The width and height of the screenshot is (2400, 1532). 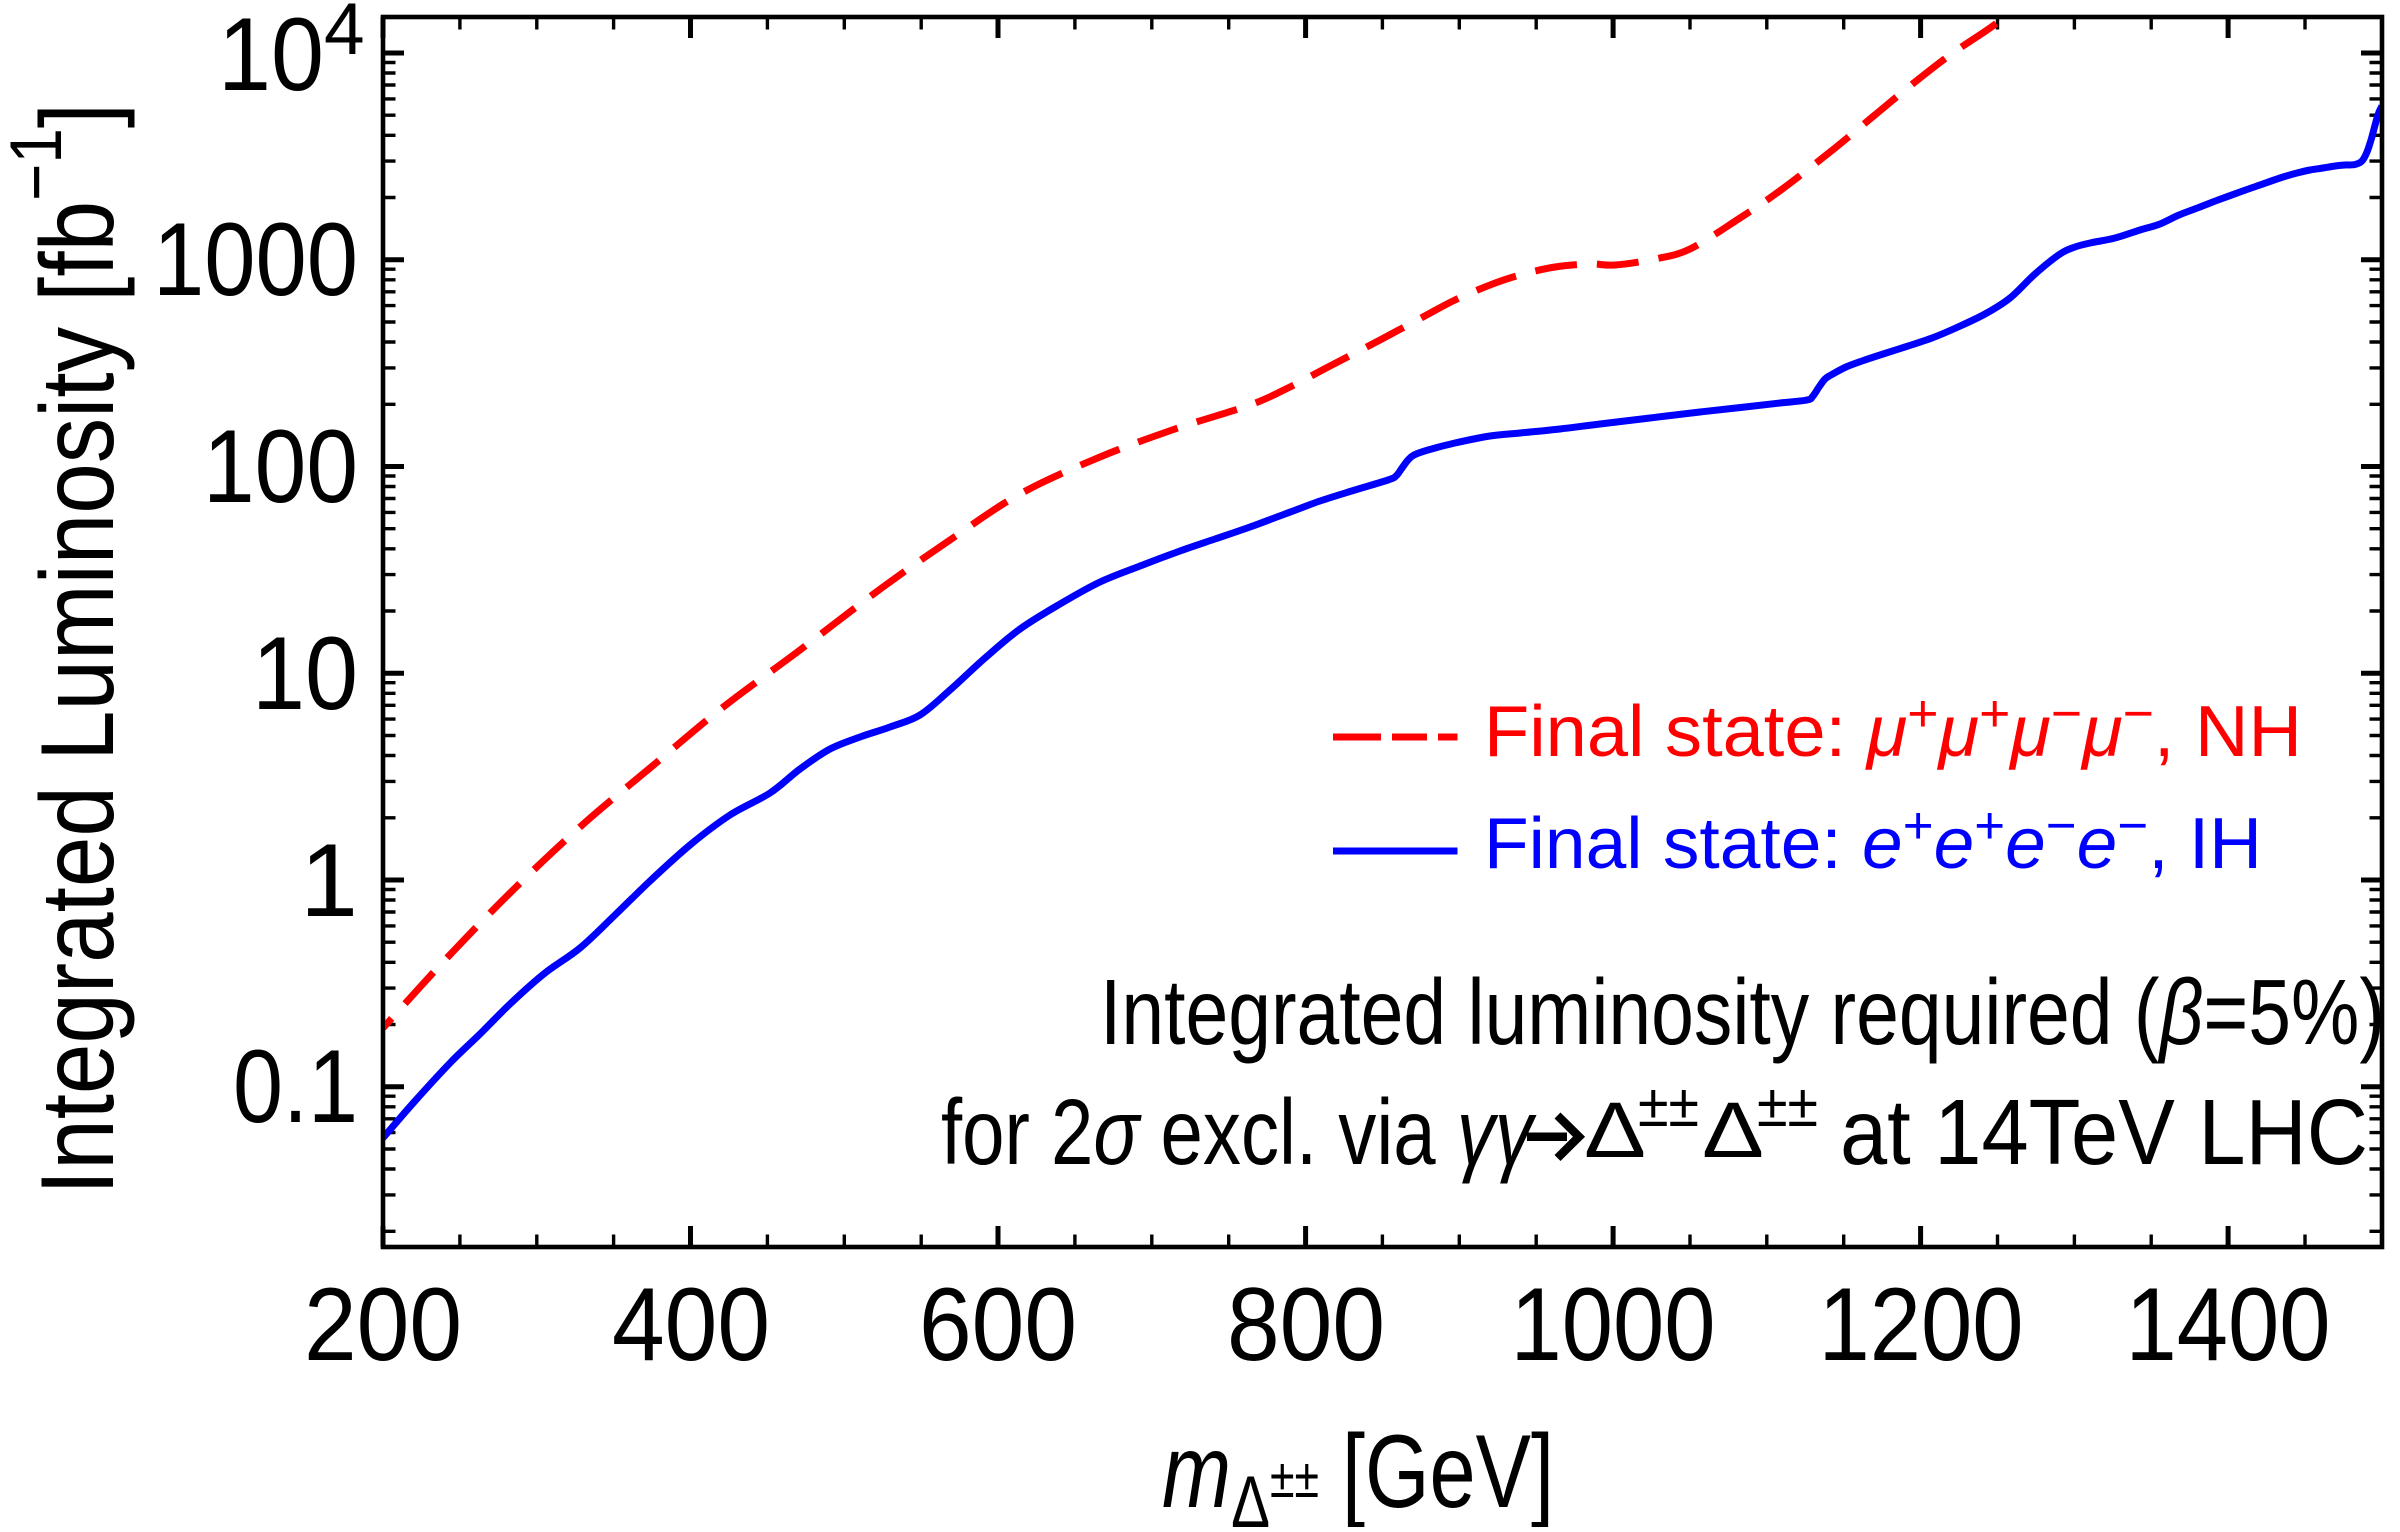 I want to click on svg-text: 600, so click(x=998, y=1325).